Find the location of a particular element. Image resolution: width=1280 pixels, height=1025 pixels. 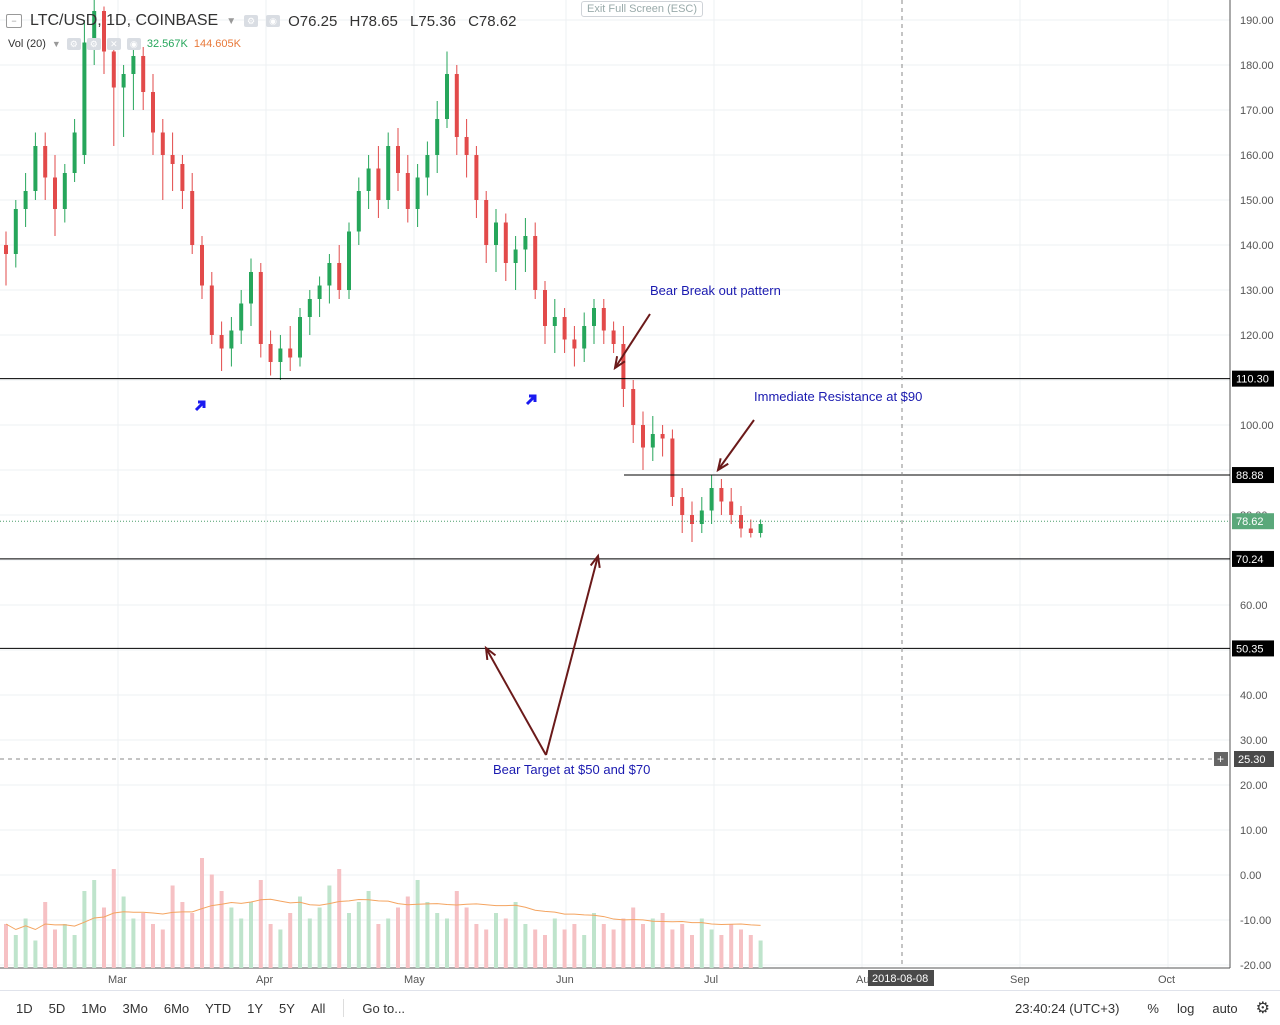

auto-toggle: auto is located at coordinates (1225, 1008).